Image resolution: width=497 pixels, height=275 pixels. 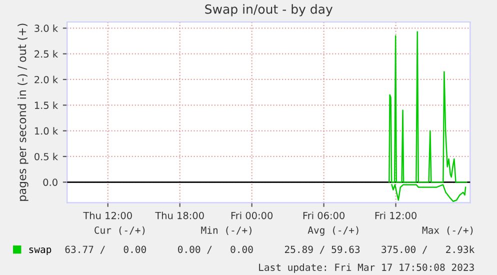 What do you see at coordinates (395, 216) in the screenshot?
I see `x-tick-label: Fri 12:00` at bounding box center [395, 216].